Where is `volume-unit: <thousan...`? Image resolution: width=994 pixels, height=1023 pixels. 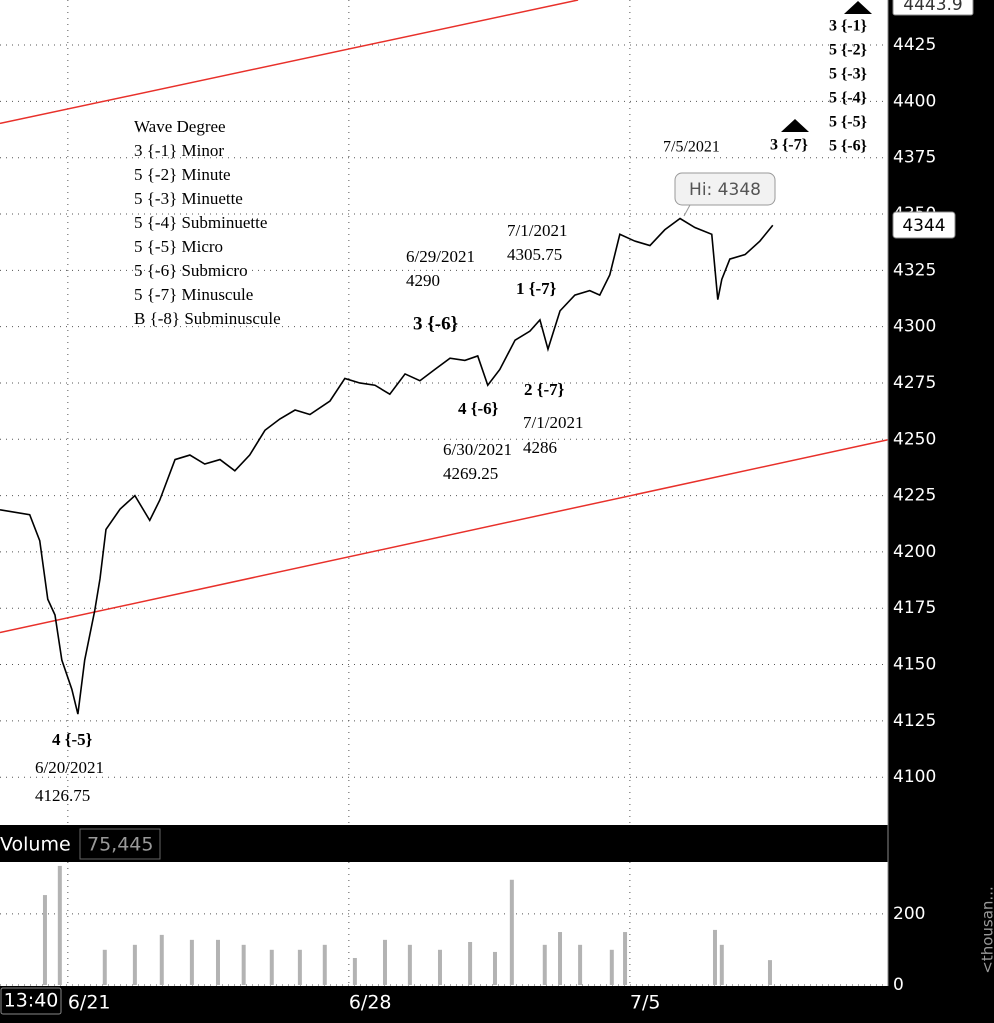
volume-unit: <thousan... is located at coordinates (986, 929).